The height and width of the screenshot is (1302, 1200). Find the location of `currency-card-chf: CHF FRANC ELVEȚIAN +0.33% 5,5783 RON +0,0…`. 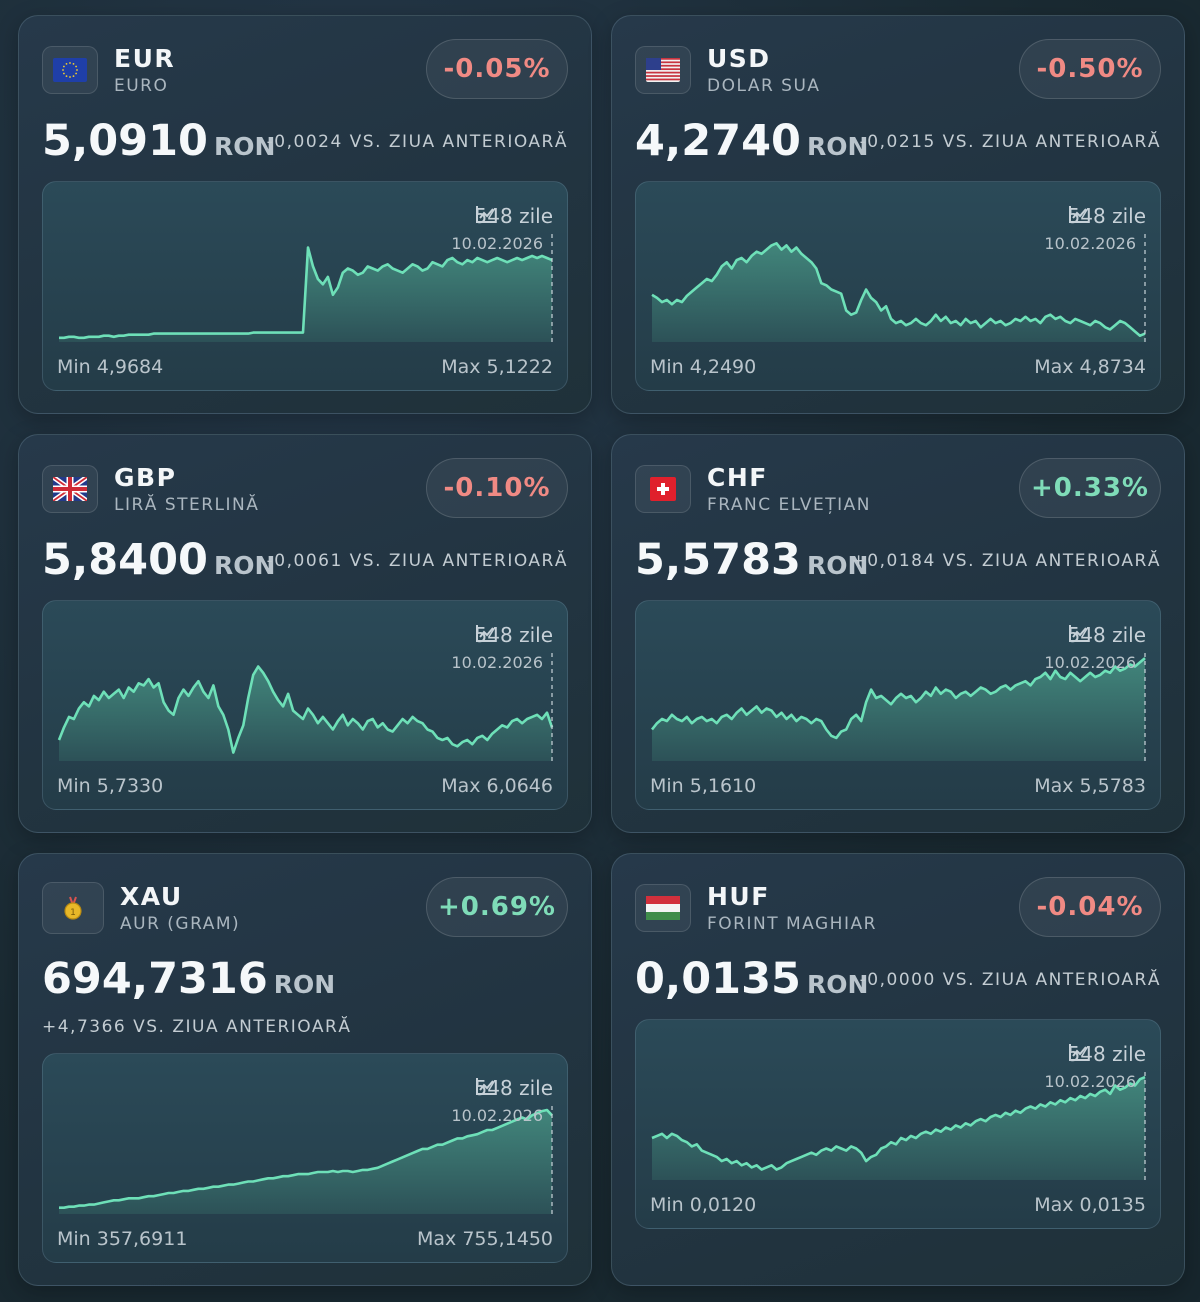

currency-card-chf: CHF FRANC ELVEȚIAN +0.33% 5,5783 RON +0,0… is located at coordinates (898, 633).